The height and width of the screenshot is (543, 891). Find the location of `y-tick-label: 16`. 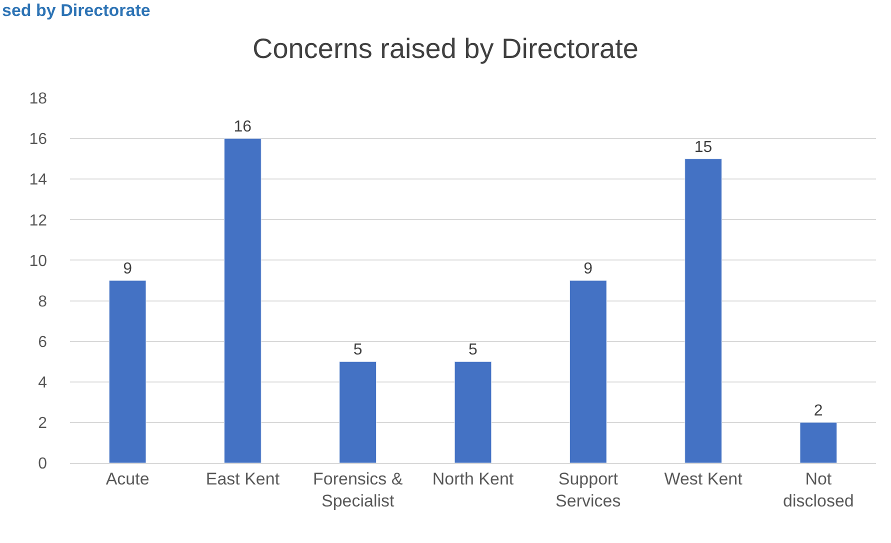

y-tick-label: 16 is located at coordinates (38, 139).